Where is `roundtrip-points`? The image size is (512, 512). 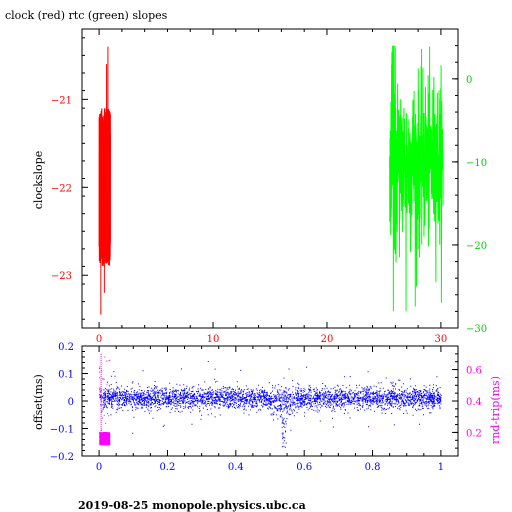
roundtrip-points is located at coordinates (105, 401).